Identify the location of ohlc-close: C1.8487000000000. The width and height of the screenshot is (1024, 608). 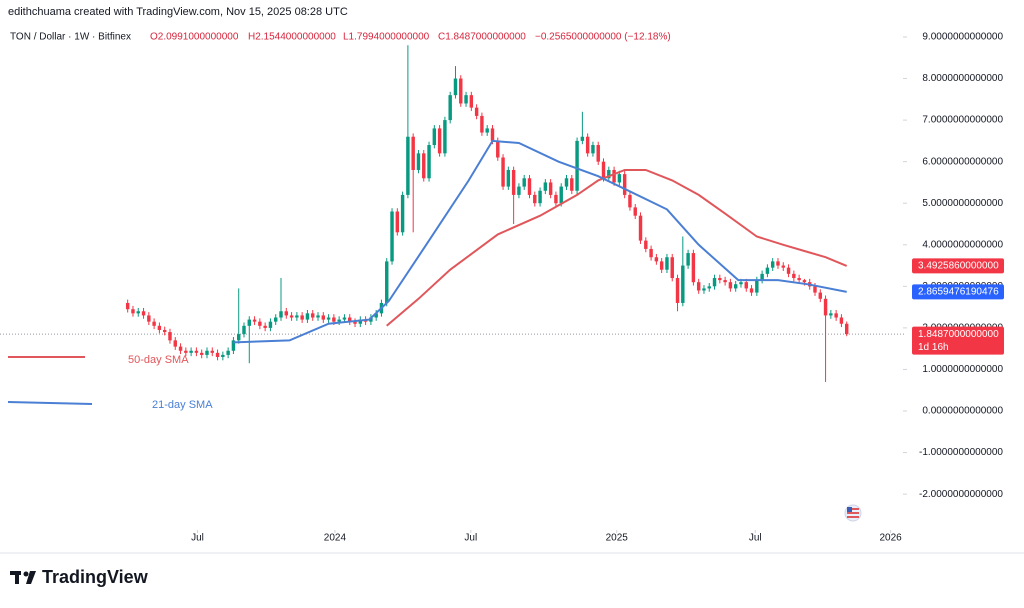
(482, 37).